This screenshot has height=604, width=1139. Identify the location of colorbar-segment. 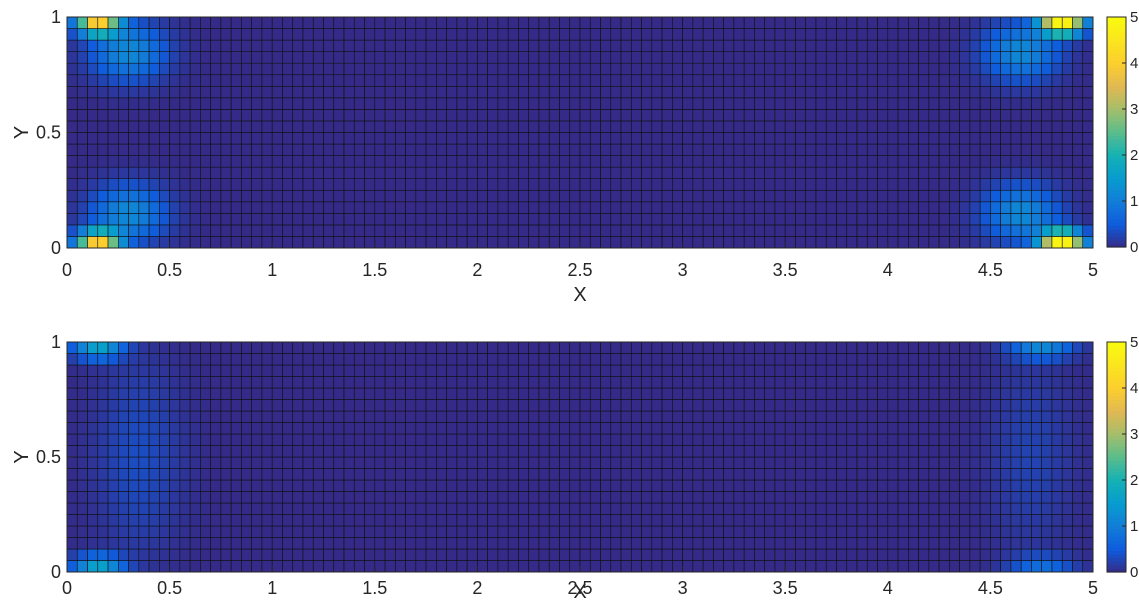
(1116, 209).